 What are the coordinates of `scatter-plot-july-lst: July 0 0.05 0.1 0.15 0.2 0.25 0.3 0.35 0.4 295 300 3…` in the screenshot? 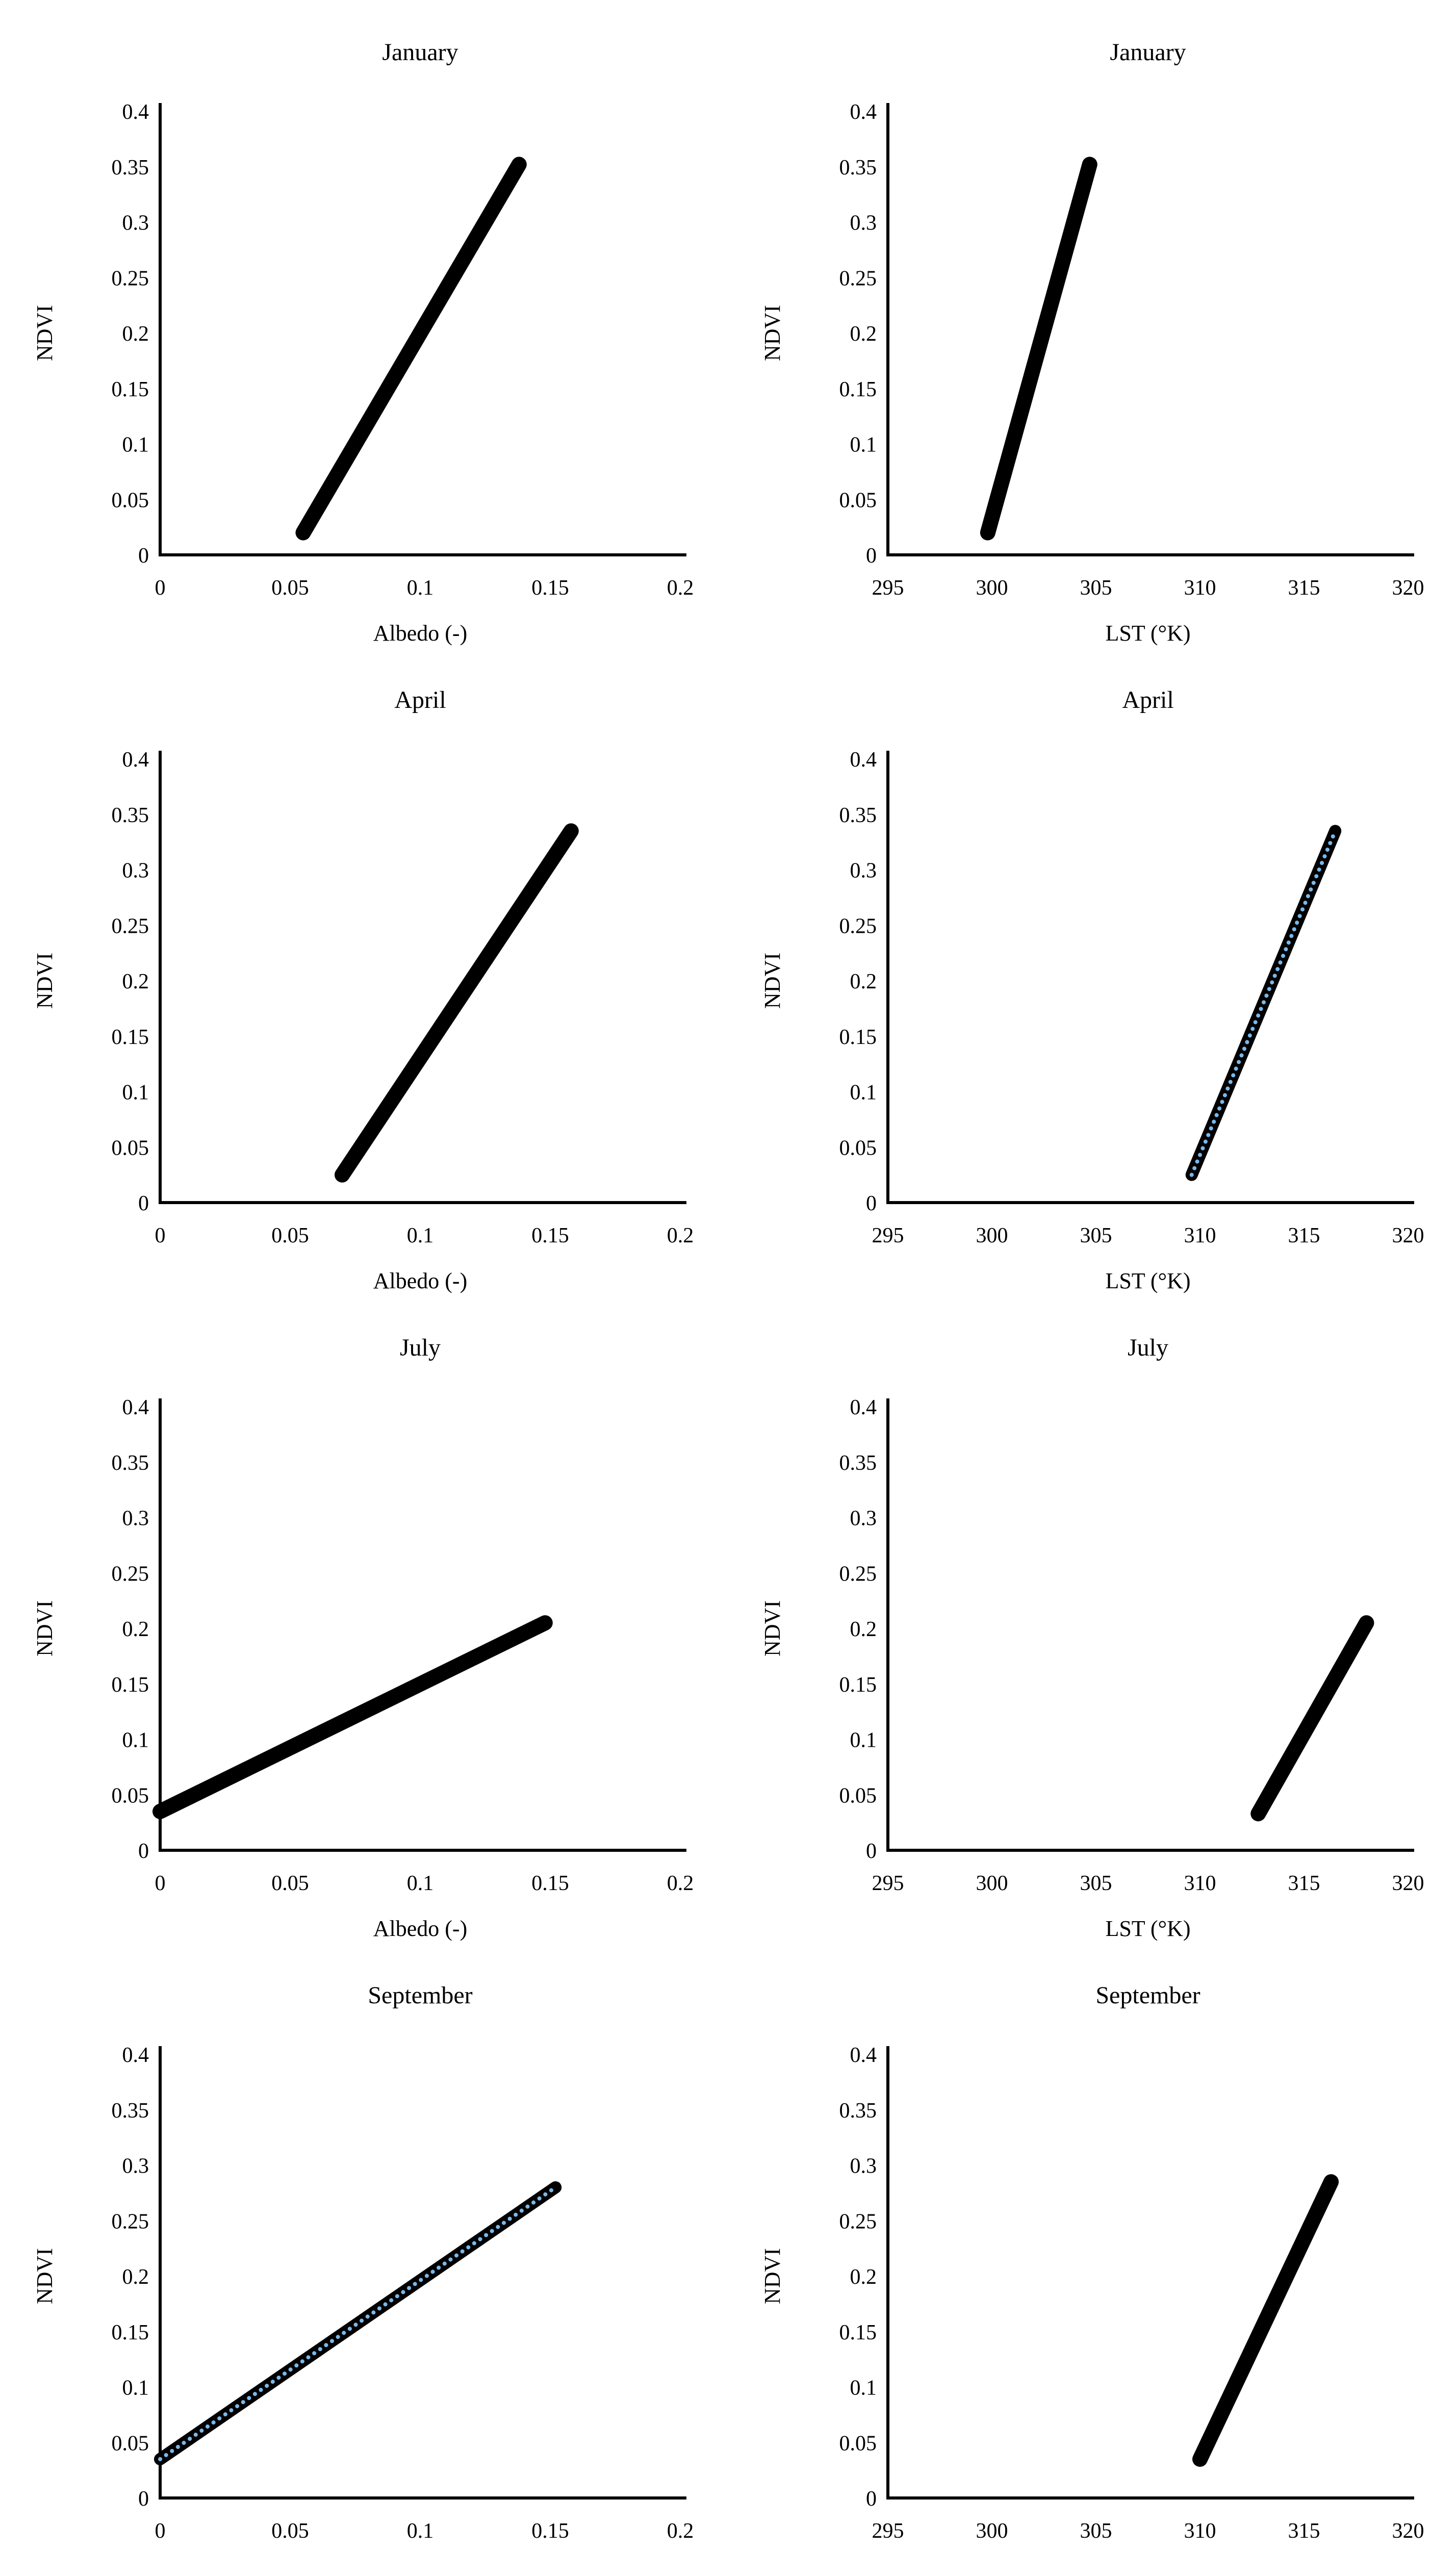 It's located at (1092, 1637).